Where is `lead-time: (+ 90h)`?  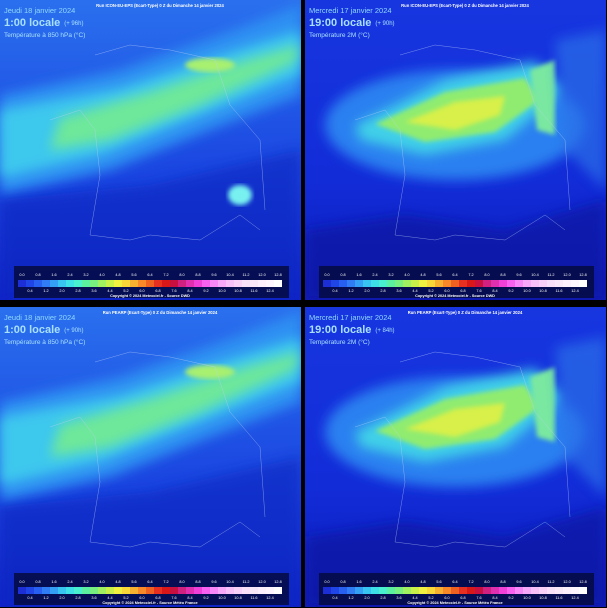
lead-time: (+ 90h) is located at coordinates (384, 24).